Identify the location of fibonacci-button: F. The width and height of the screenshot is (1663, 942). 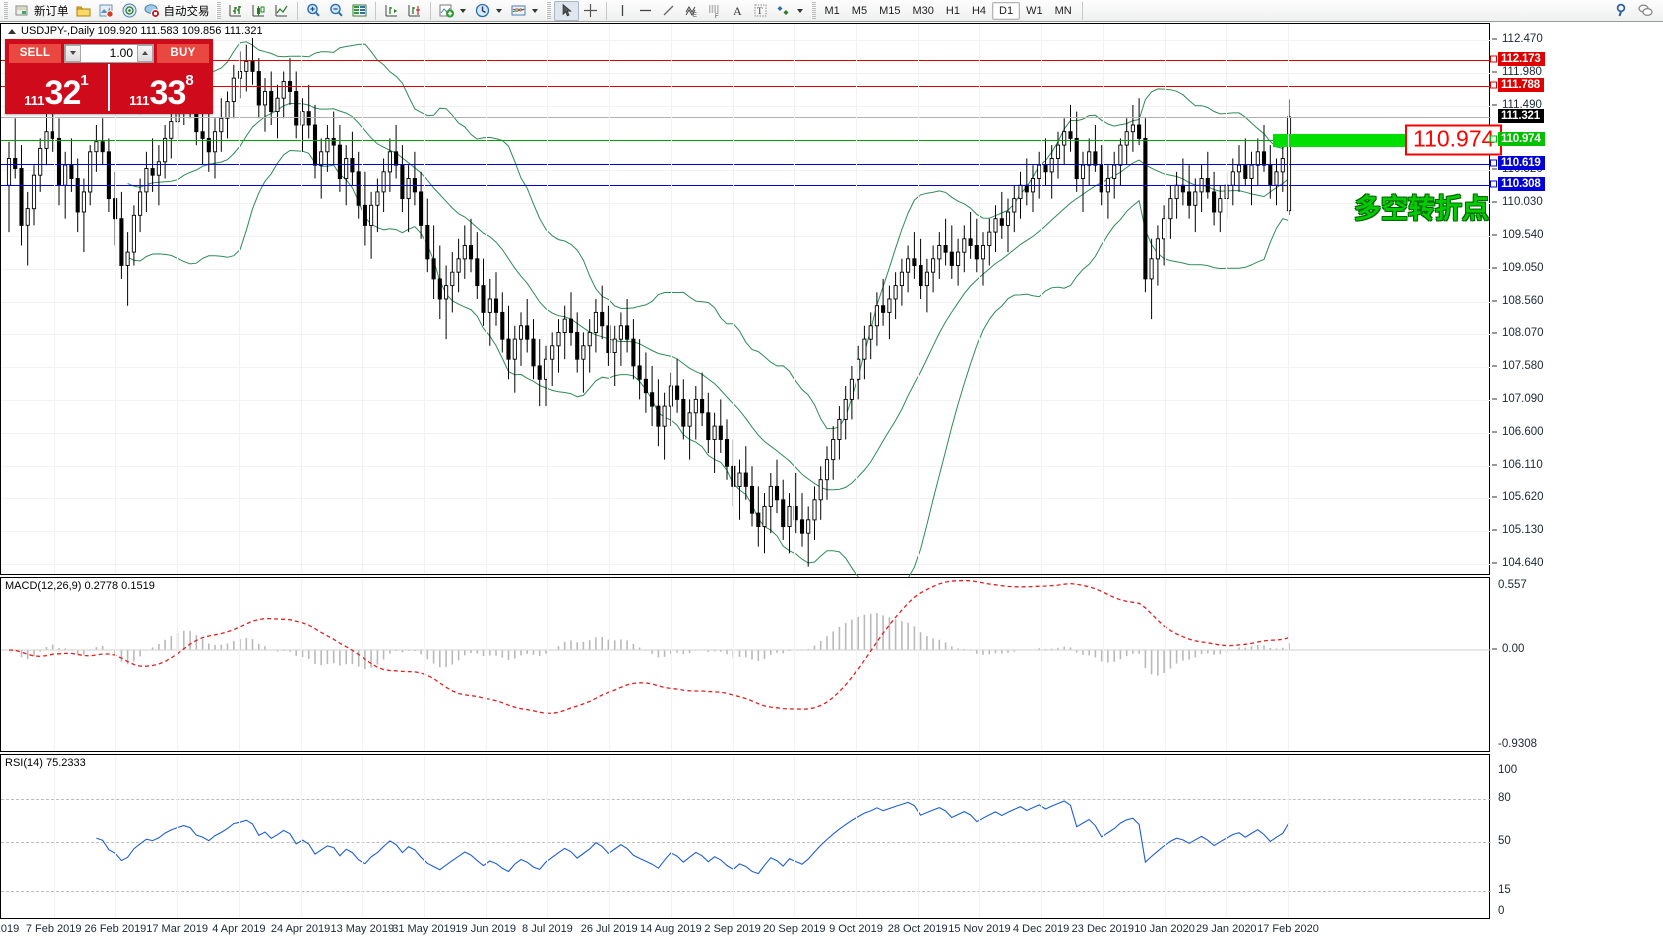
(714, 11).